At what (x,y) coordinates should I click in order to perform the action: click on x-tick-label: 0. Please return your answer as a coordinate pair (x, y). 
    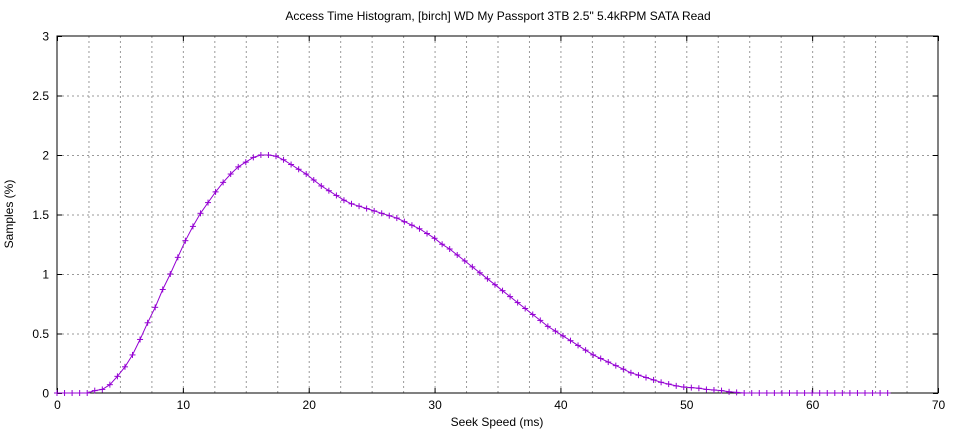
    Looking at the image, I should click on (57, 405).